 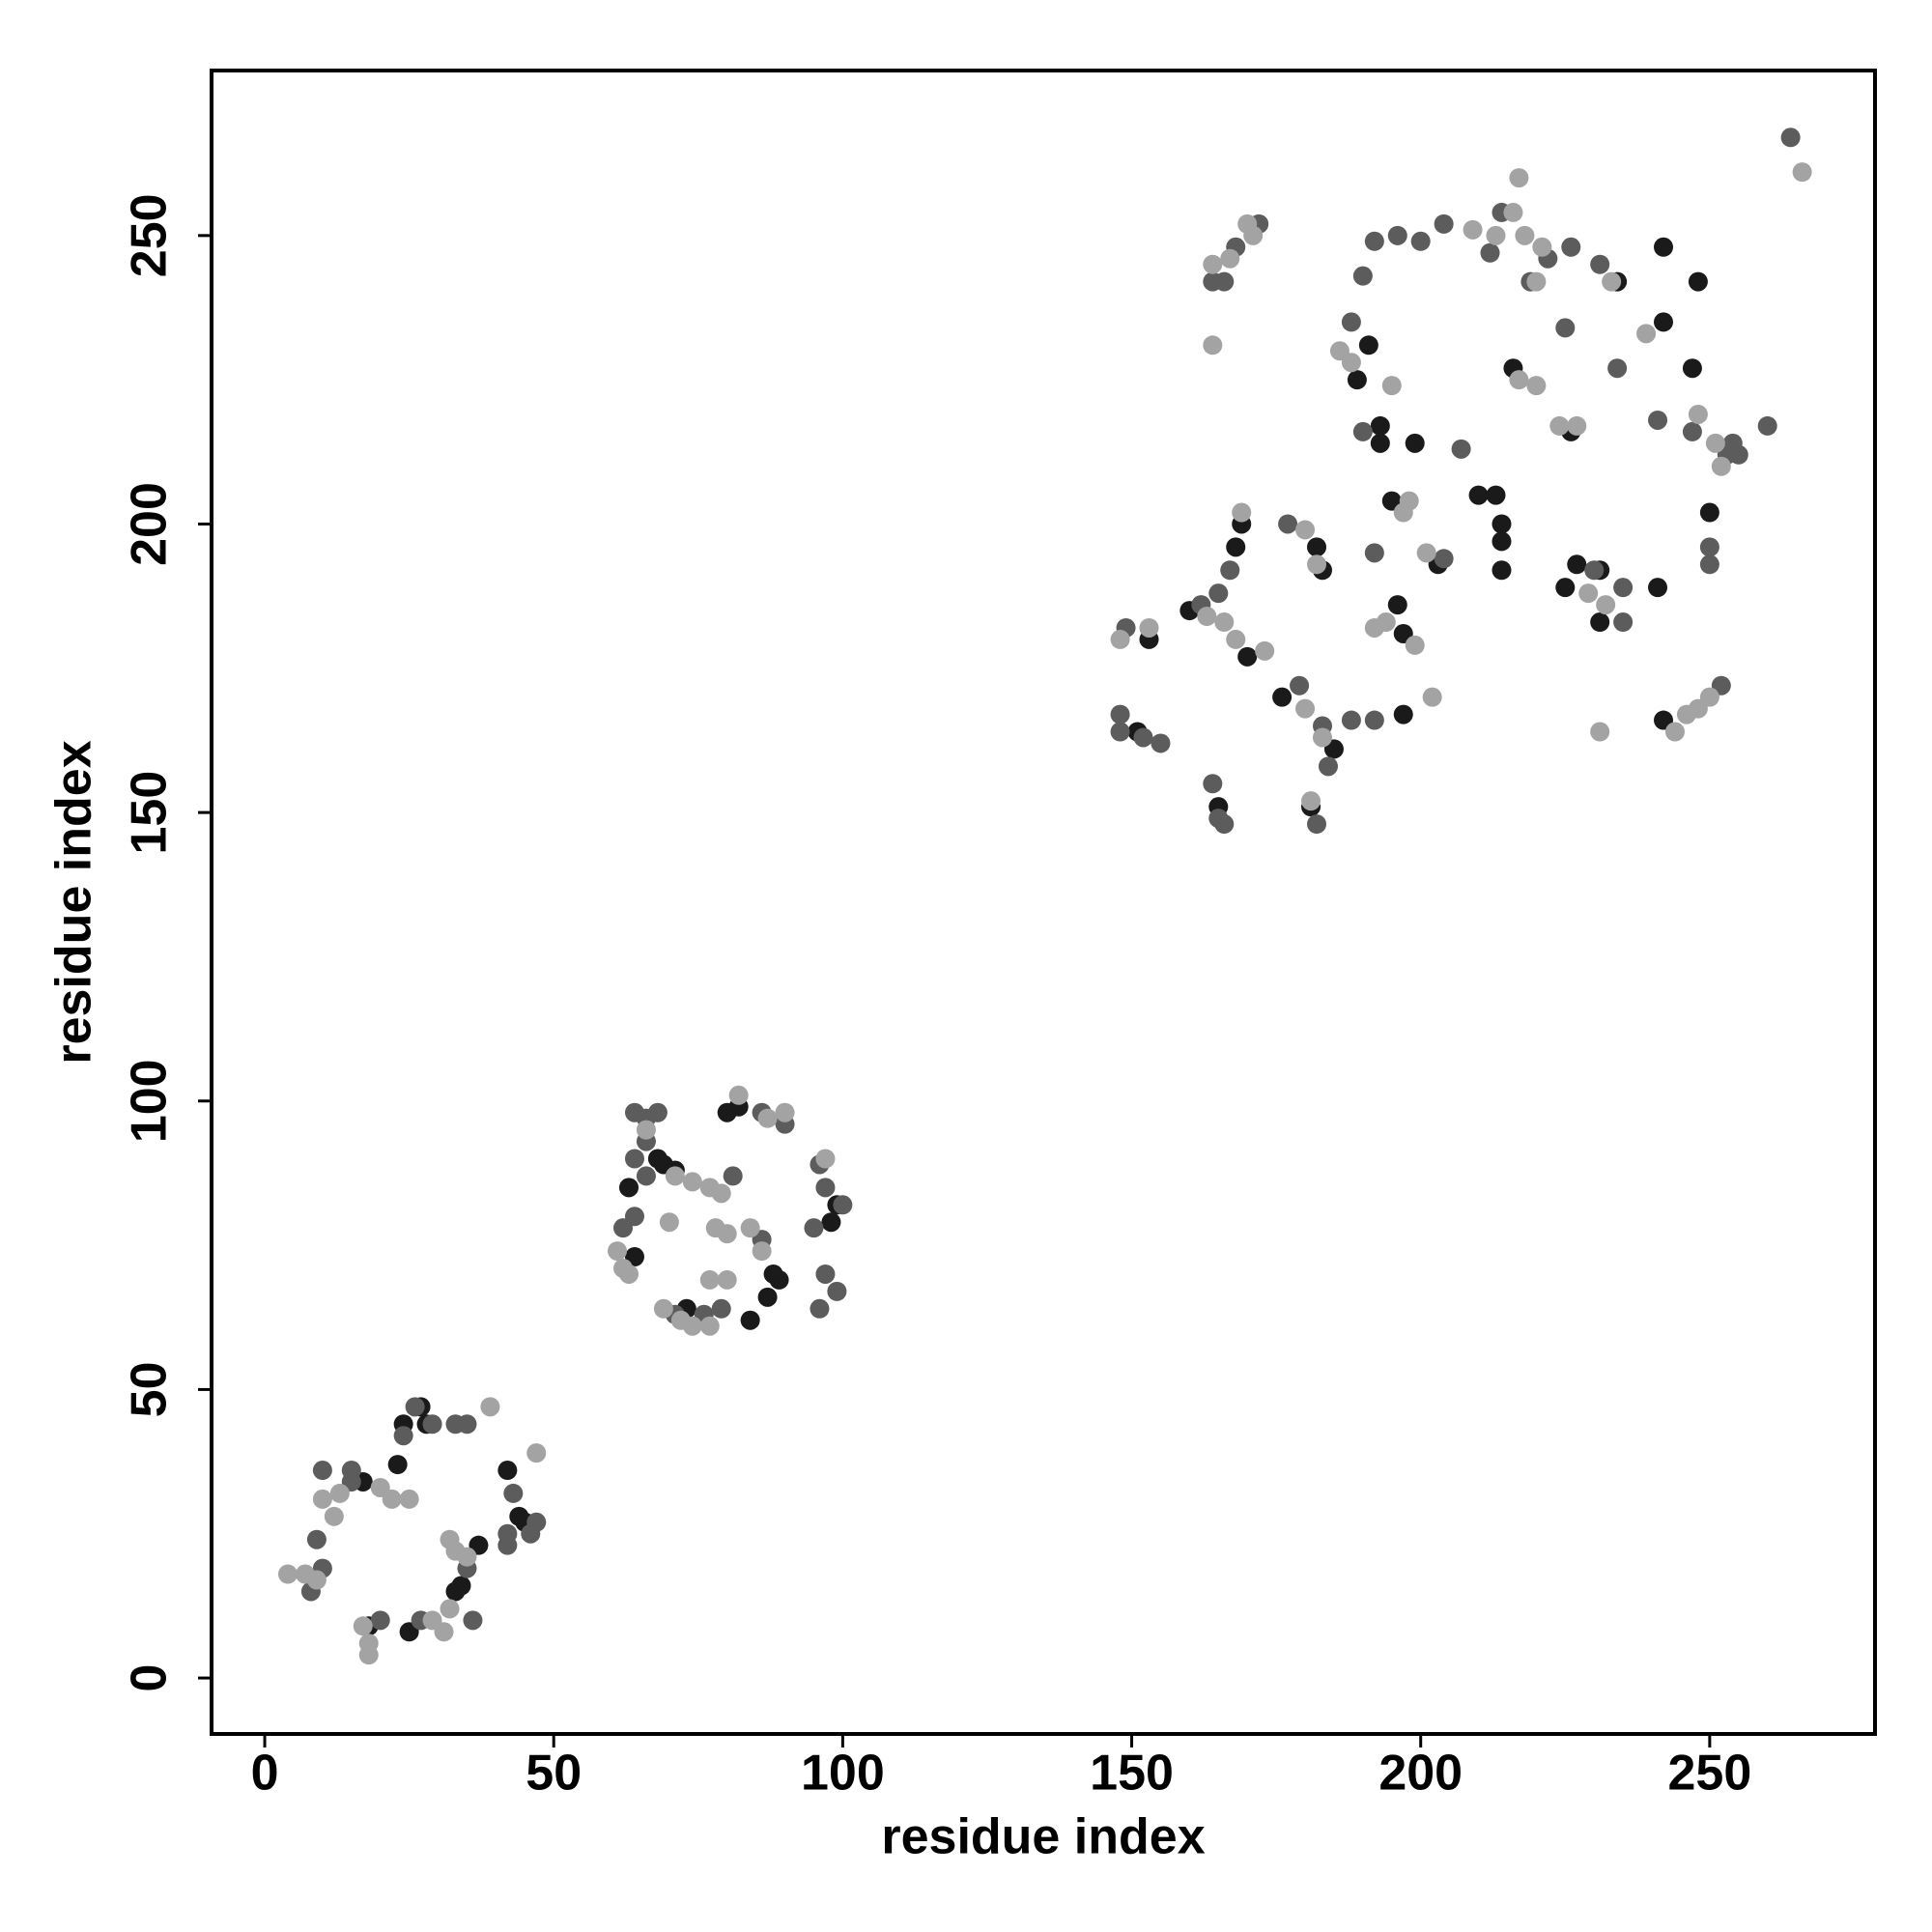 What do you see at coordinates (1043, 1837) in the screenshot?
I see `x-axis-title: residue index` at bounding box center [1043, 1837].